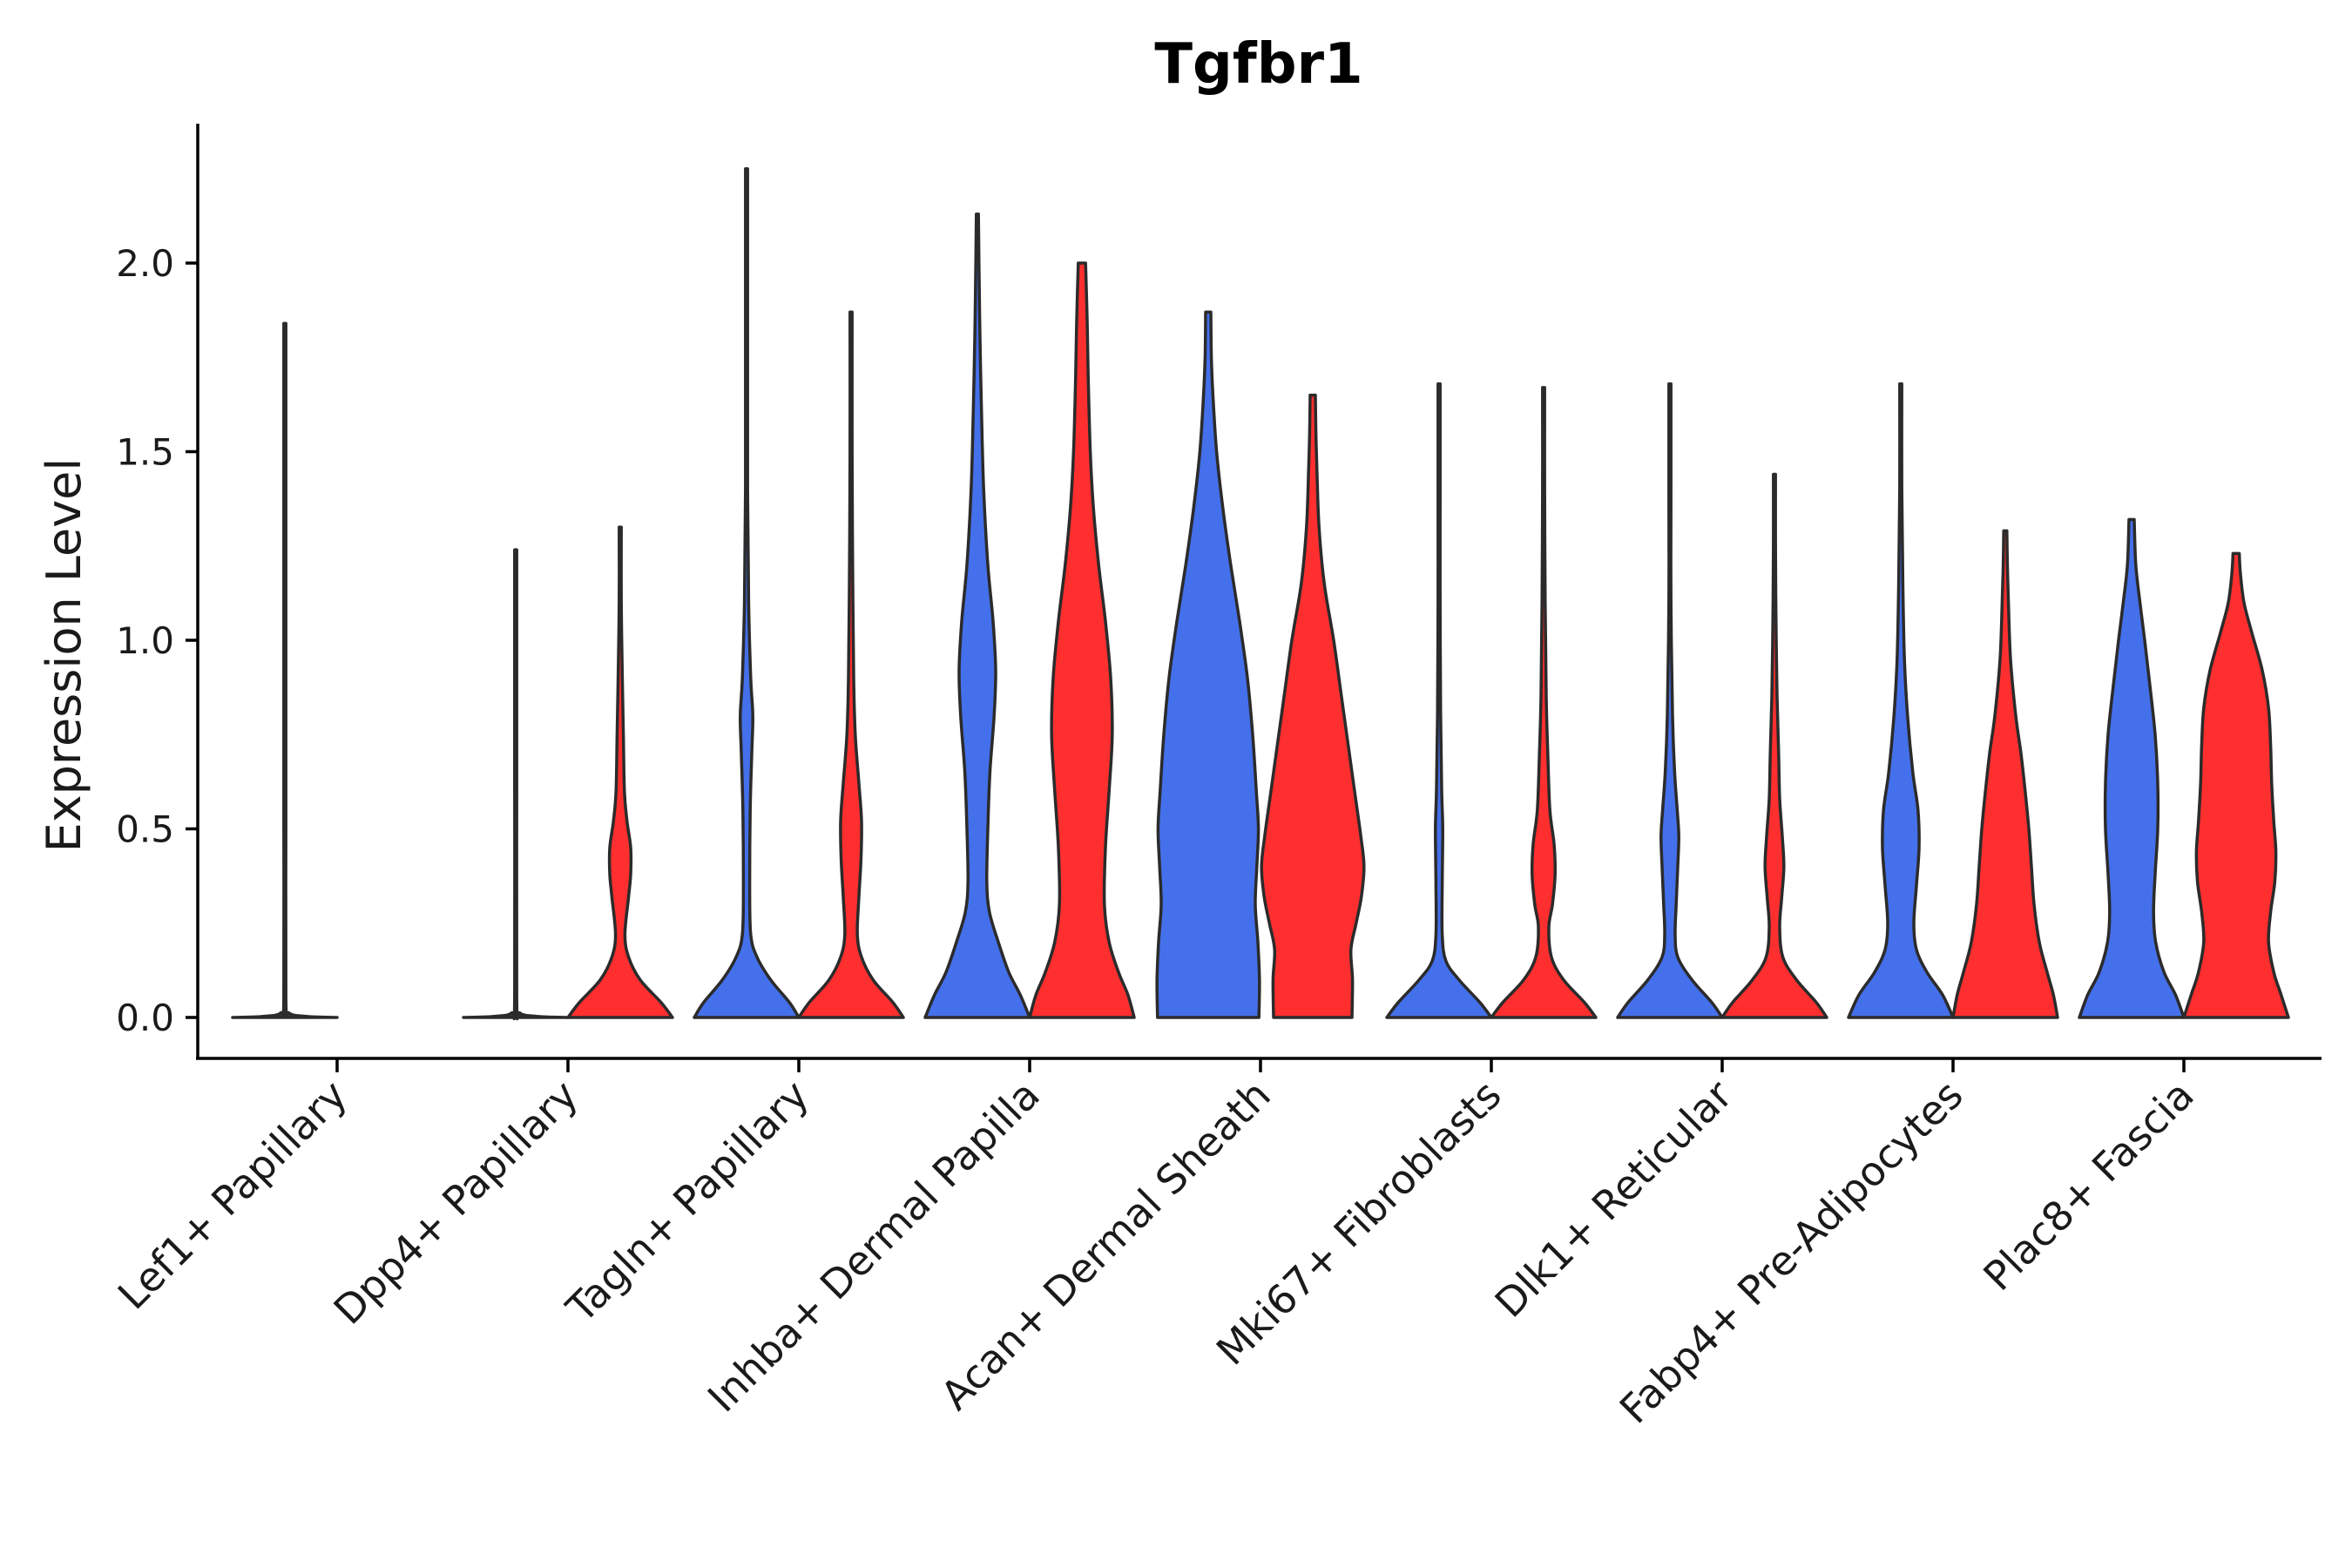  What do you see at coordinates (1208, 664) in the screenshot?
I see `violin-acan-dermal-sheath-group_a` at bounding box center [1208, 664].